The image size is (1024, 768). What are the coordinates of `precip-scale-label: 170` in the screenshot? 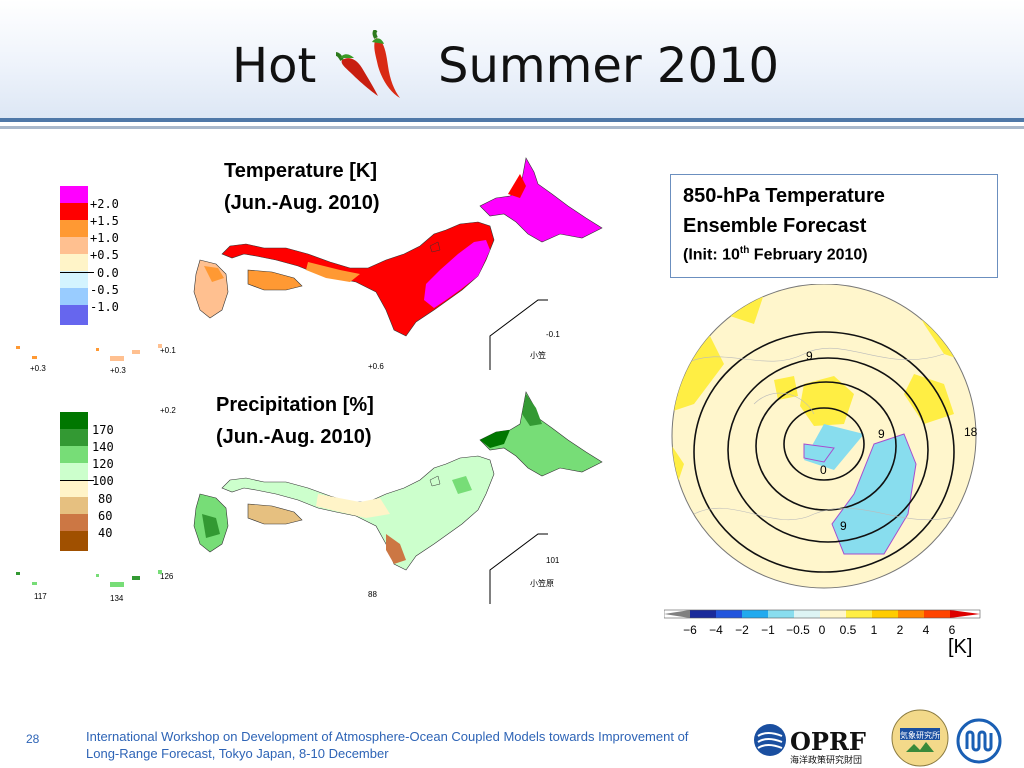 It's located at (103, 430).